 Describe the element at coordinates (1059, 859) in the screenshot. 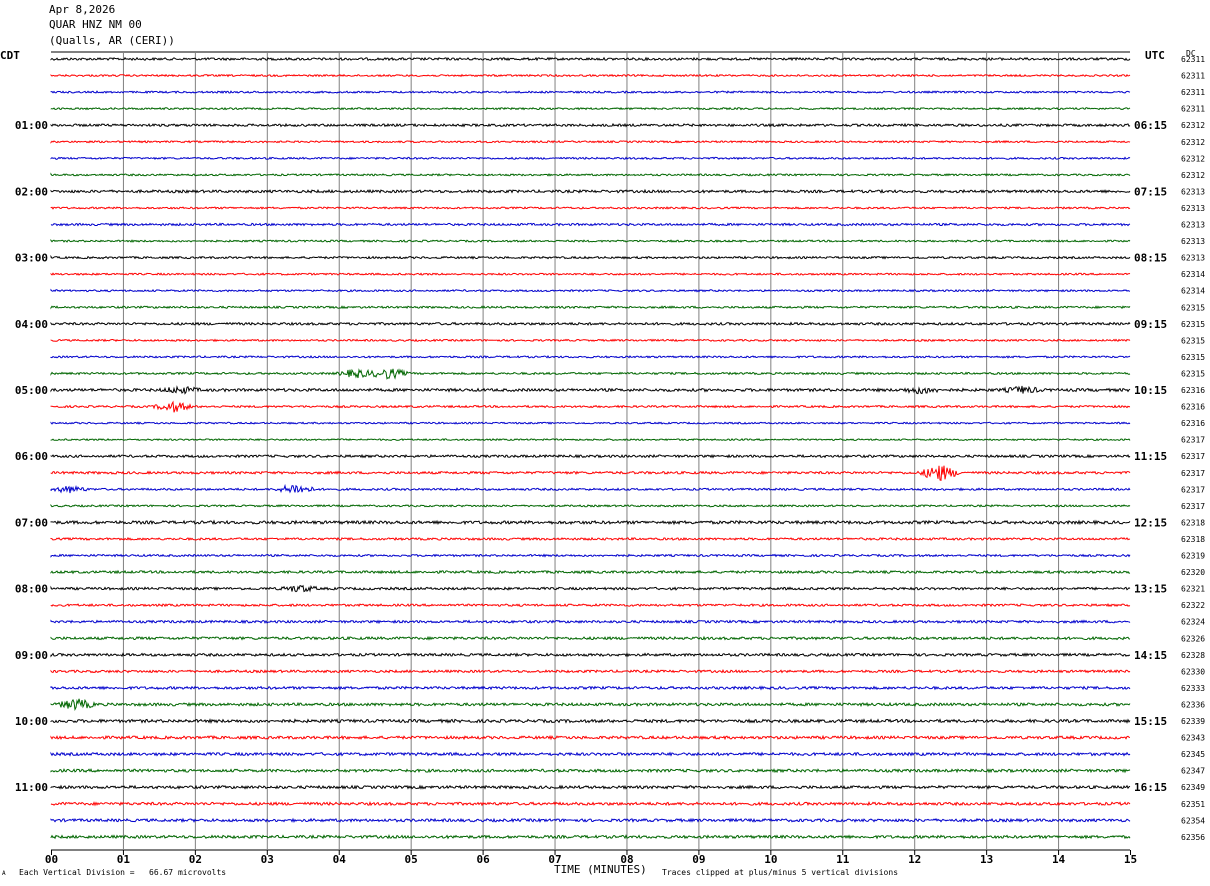

I see `x-tick-label: 14` at that location.